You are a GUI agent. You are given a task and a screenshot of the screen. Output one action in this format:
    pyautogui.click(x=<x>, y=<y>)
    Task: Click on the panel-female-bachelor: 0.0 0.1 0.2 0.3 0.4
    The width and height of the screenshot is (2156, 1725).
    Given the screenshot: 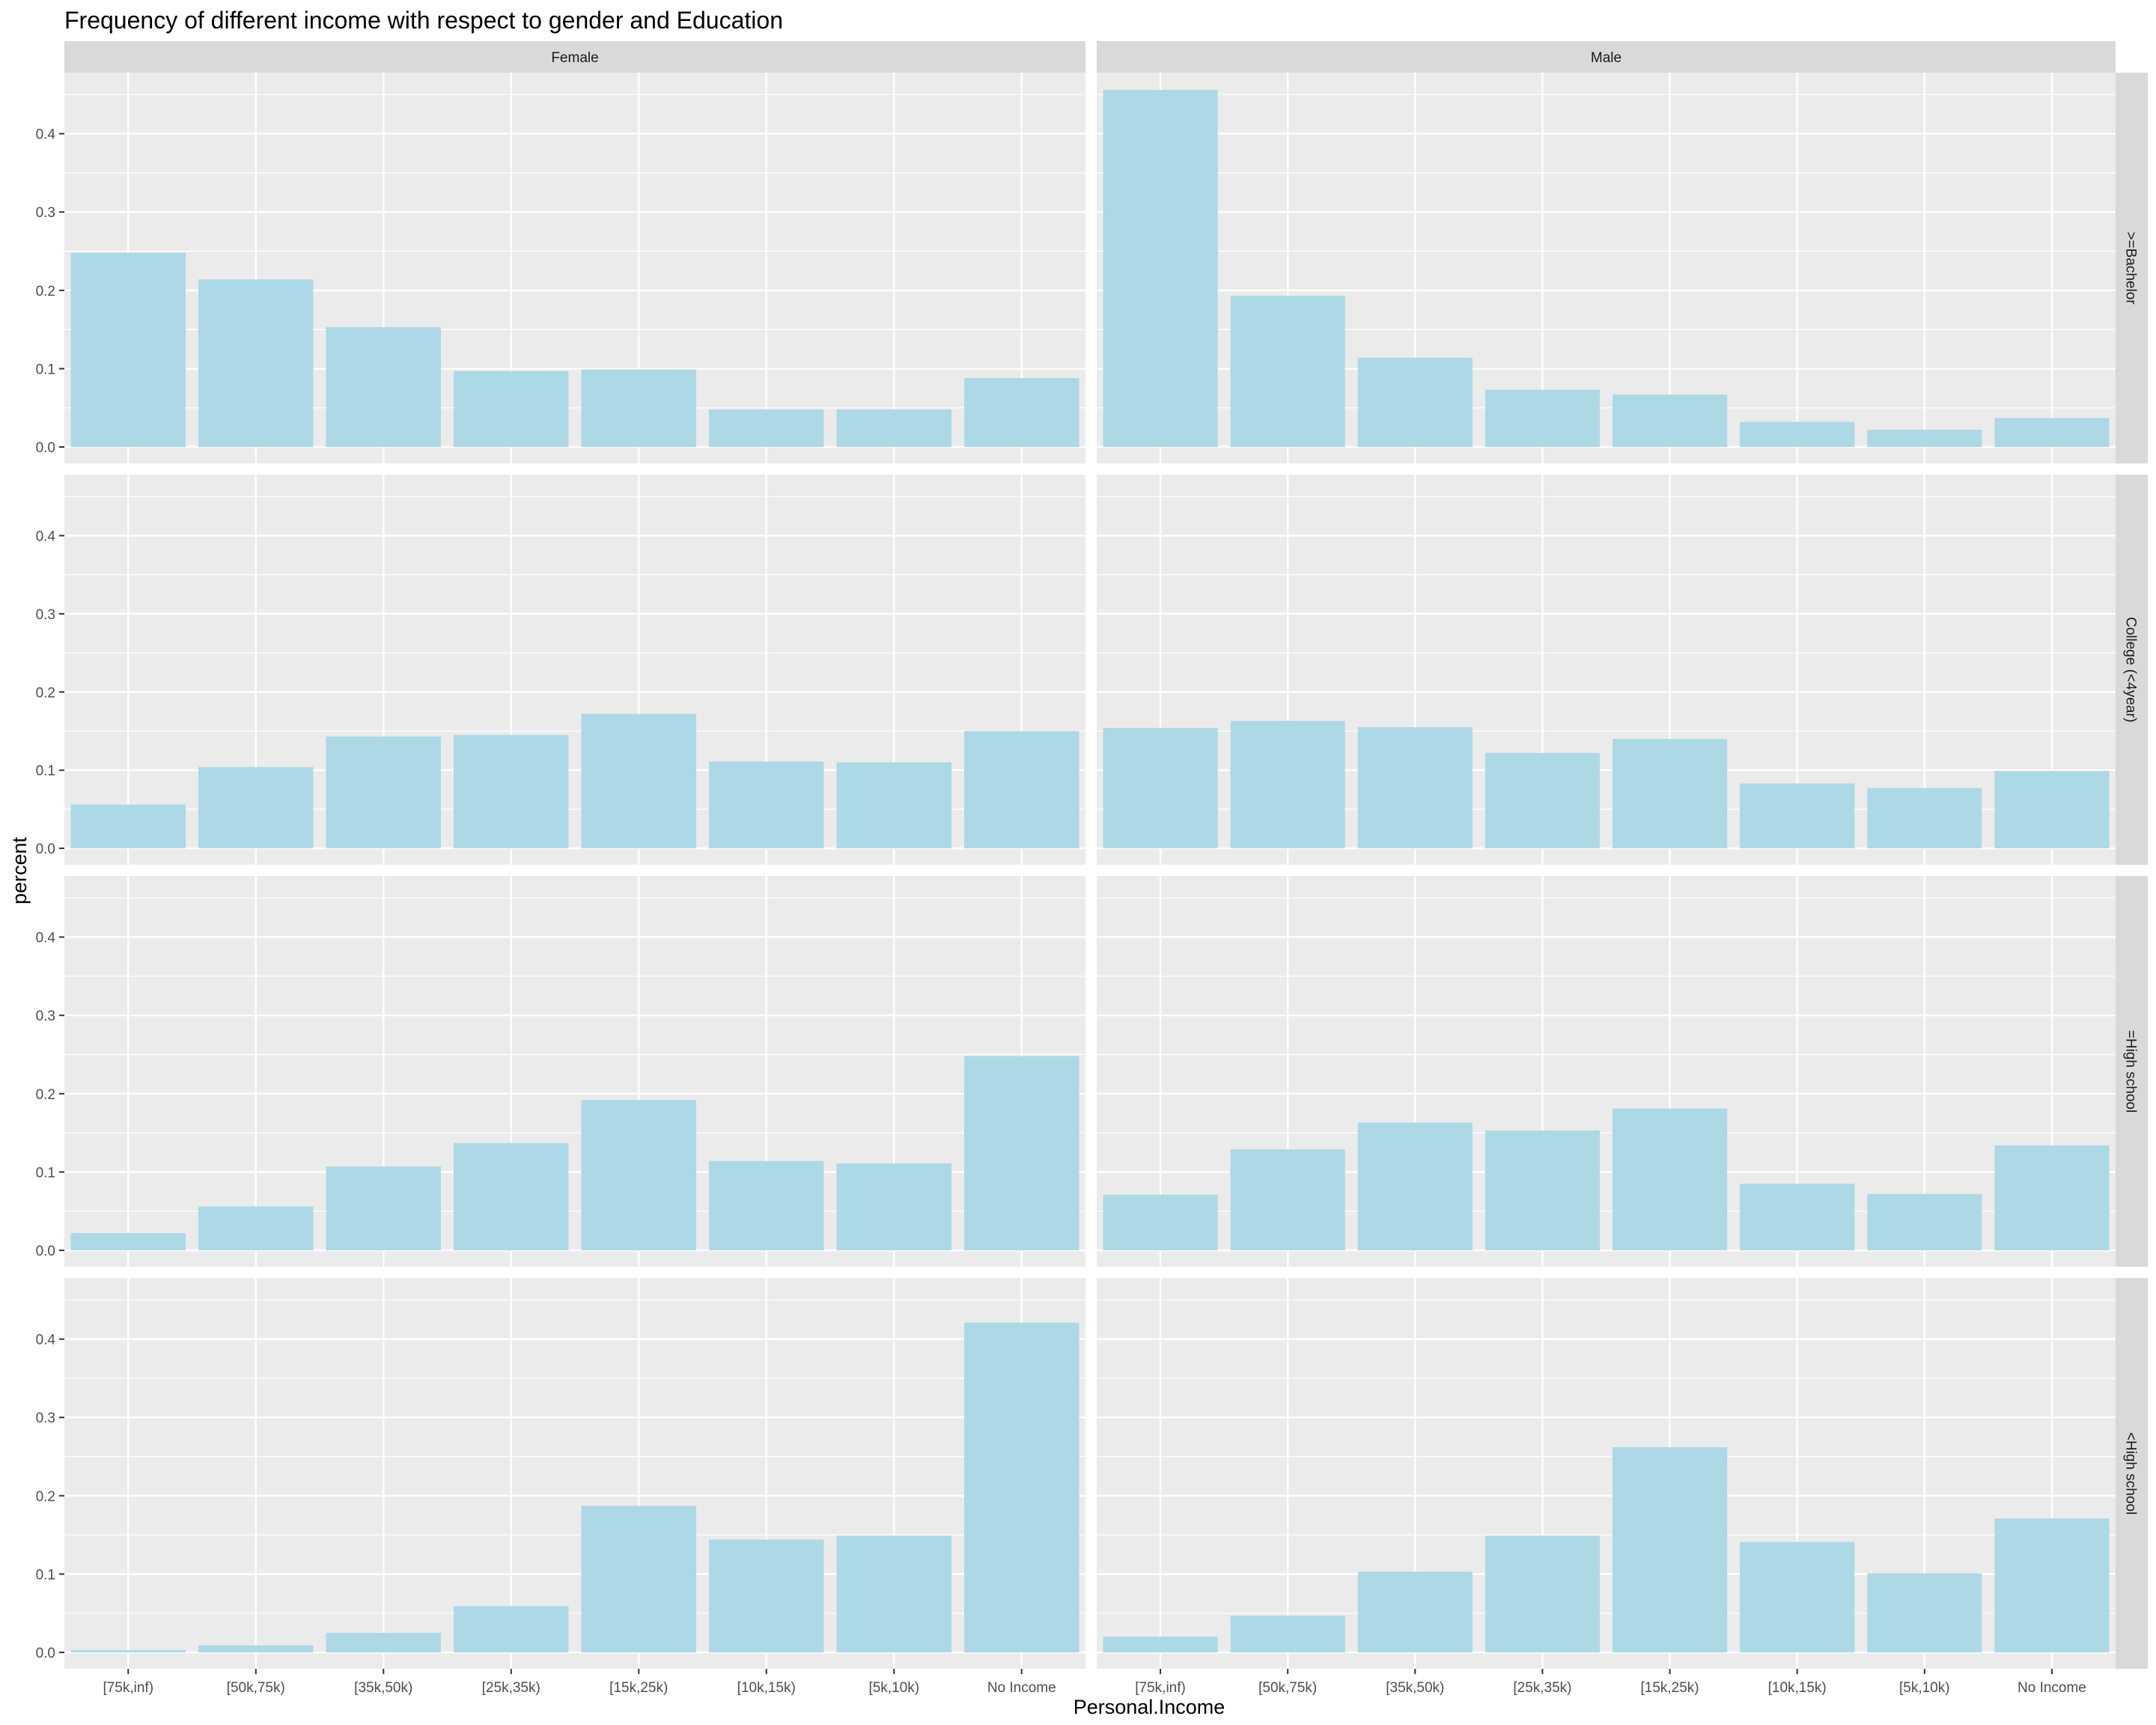 What is the action you would take?
    pyautogui.click(x=560, y=268)
    